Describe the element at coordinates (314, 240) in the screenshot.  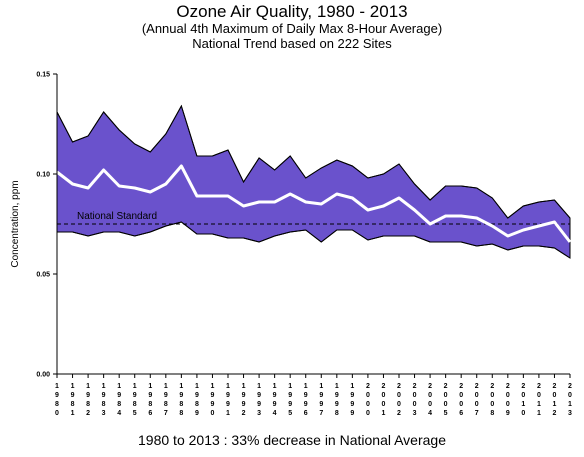
I see `band-lower-line` at that location.